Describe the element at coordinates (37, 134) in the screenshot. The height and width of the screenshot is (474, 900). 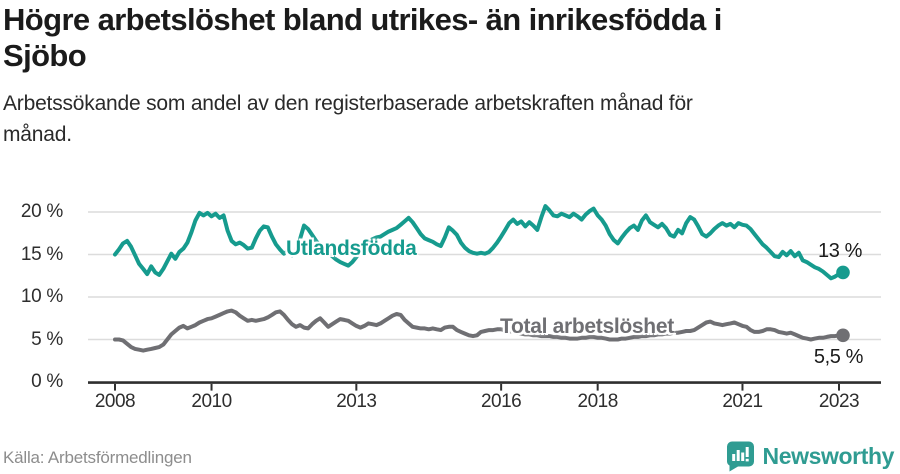
I see `subtitle-line-2: månad.` at that location.